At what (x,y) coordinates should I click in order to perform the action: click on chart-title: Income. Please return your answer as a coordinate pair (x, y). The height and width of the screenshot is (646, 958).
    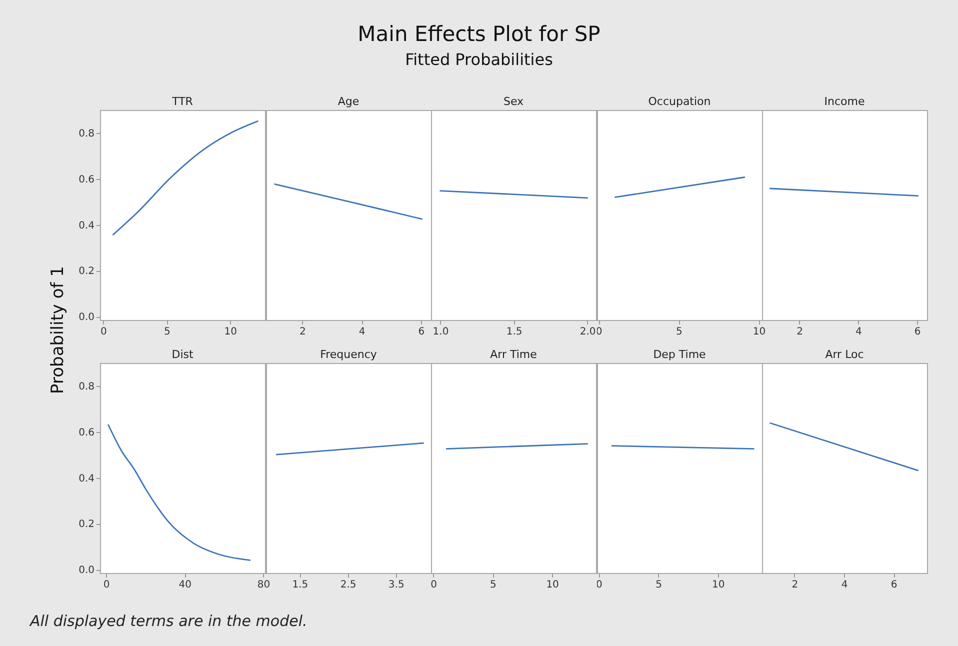
    Looking at the image, I should click on (844, 101).